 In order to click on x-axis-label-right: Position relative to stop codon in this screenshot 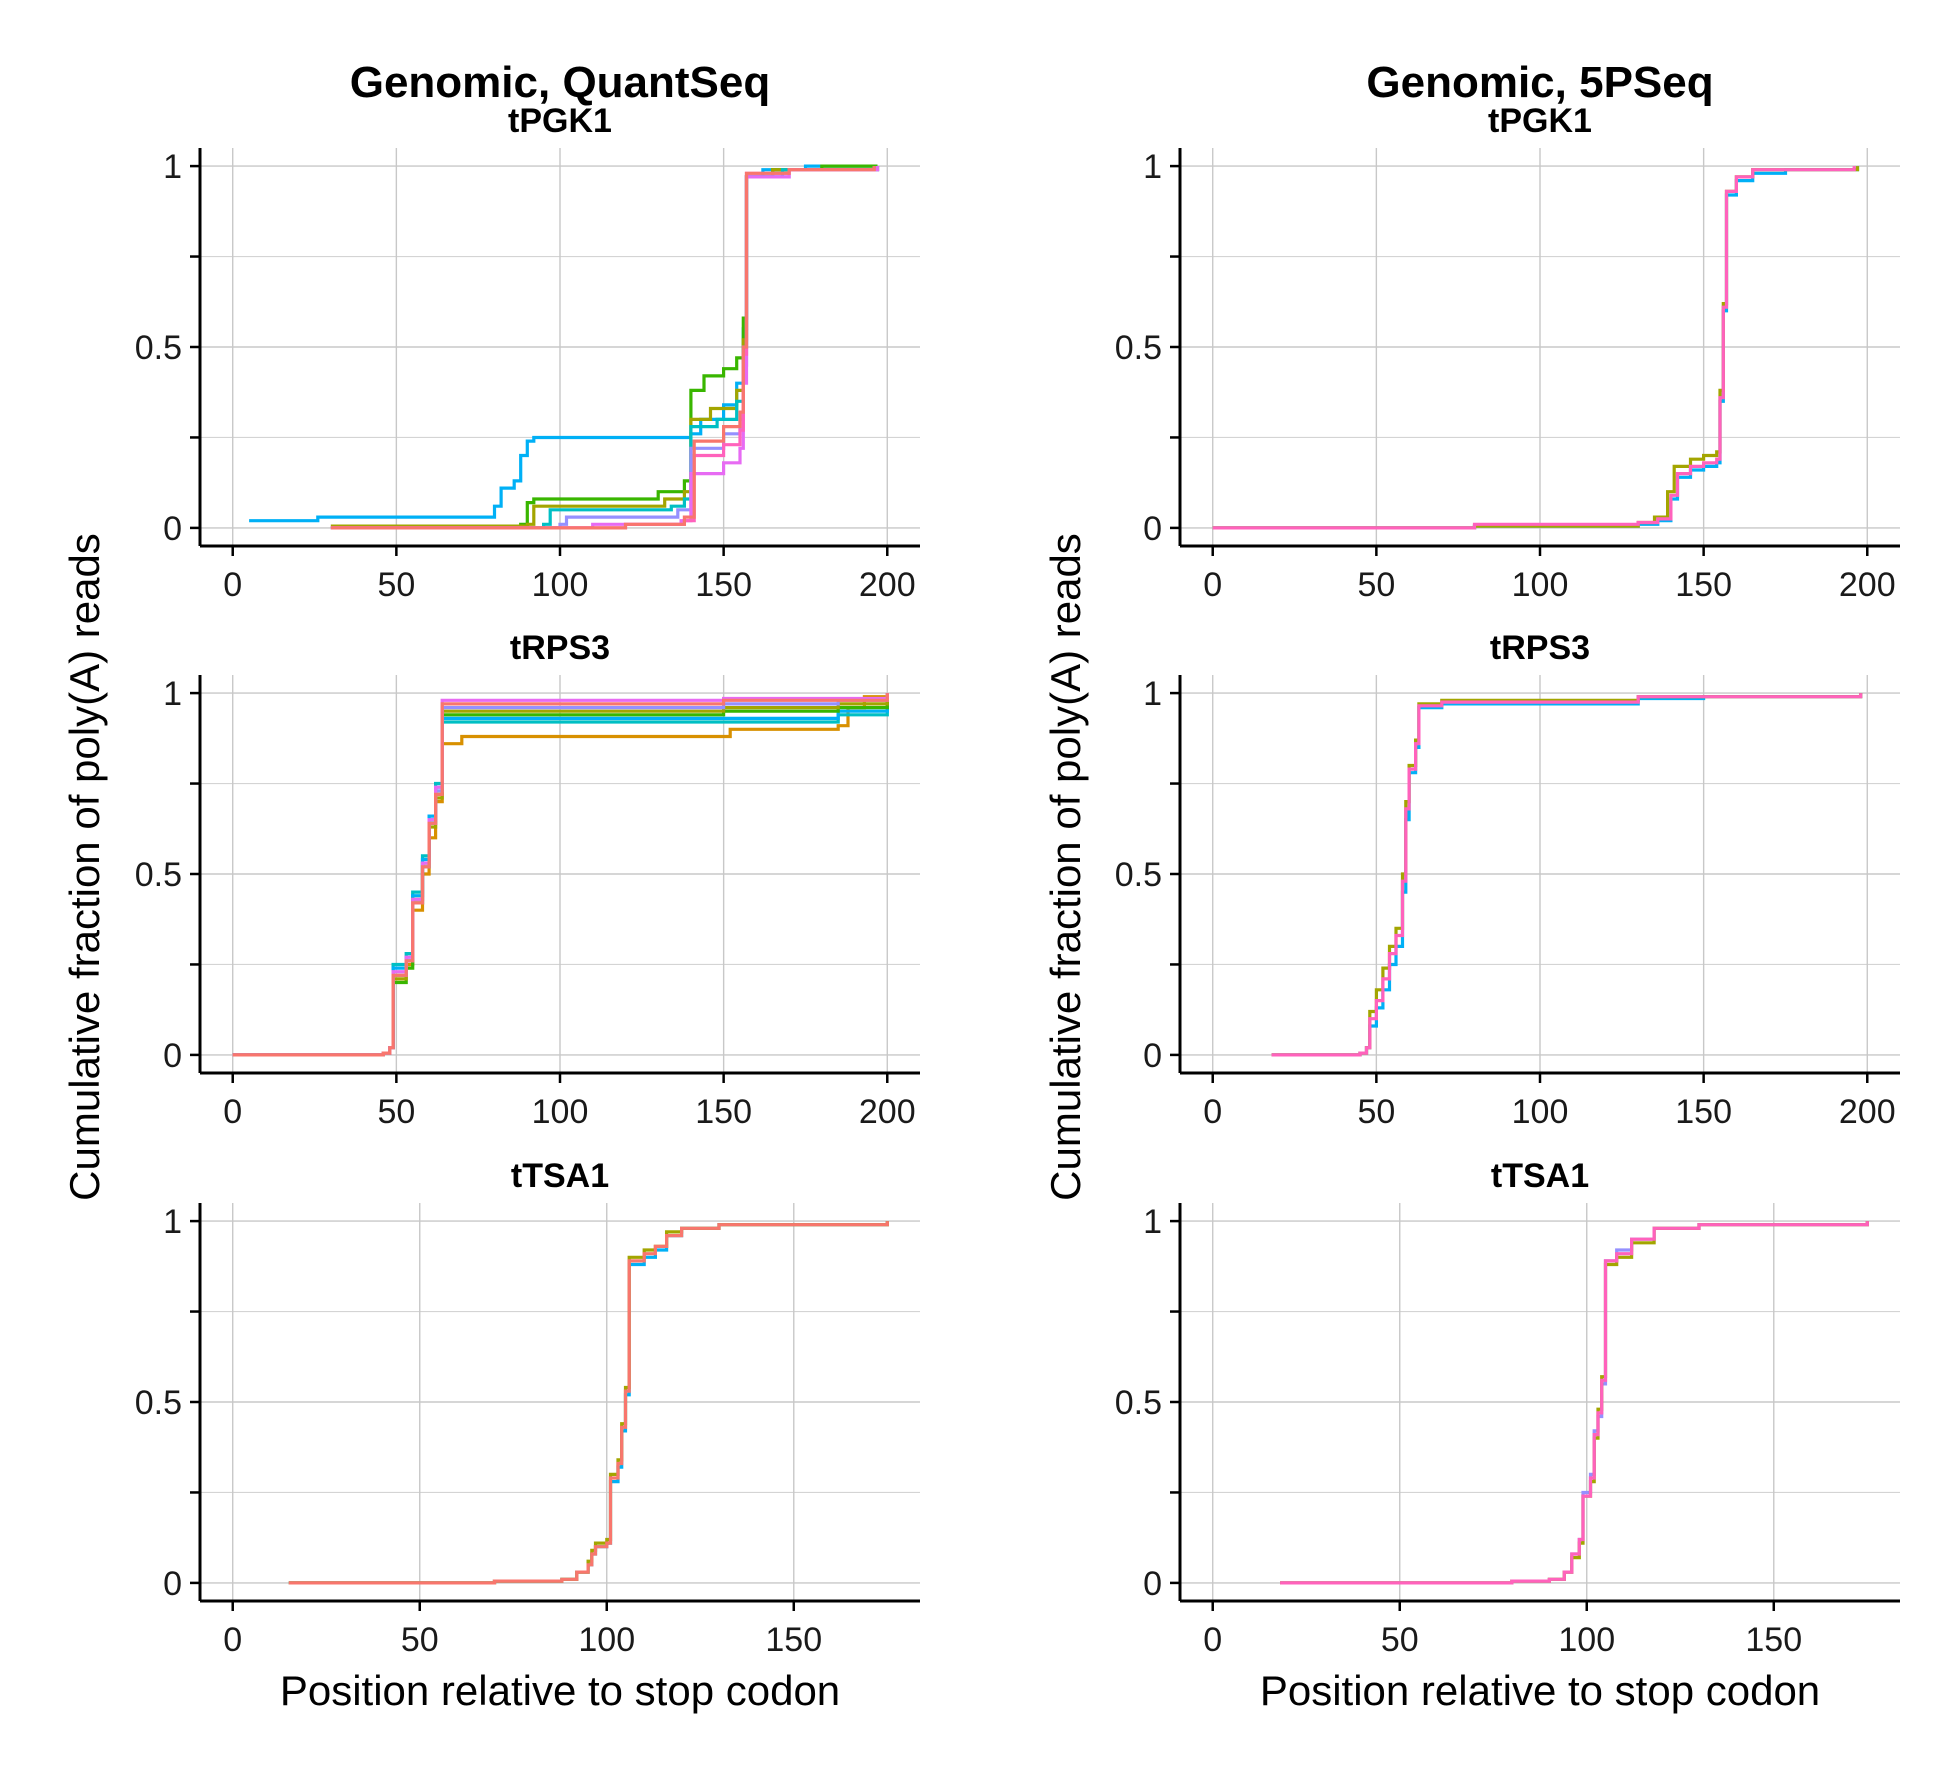, I will do `click(1540, 1690)`.